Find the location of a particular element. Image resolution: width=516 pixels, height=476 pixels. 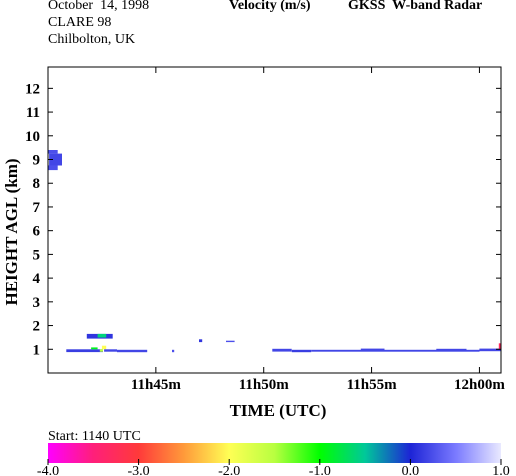

y-tick-label: 5 is located at coordinates (37, 255).